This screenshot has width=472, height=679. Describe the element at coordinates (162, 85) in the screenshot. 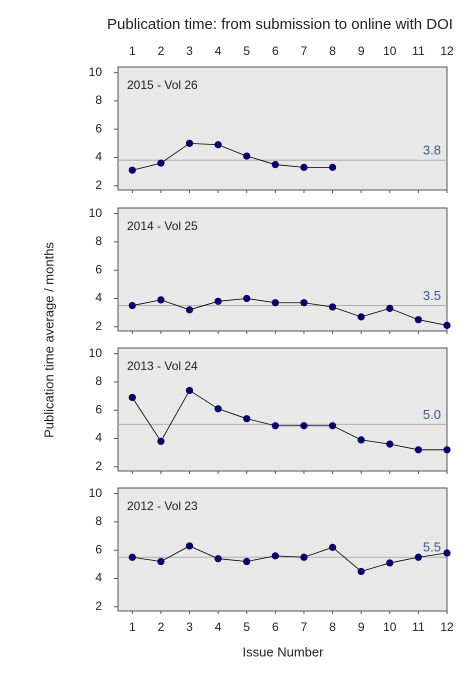

I see `panel-label: 2015 - Vol 26` at that location.